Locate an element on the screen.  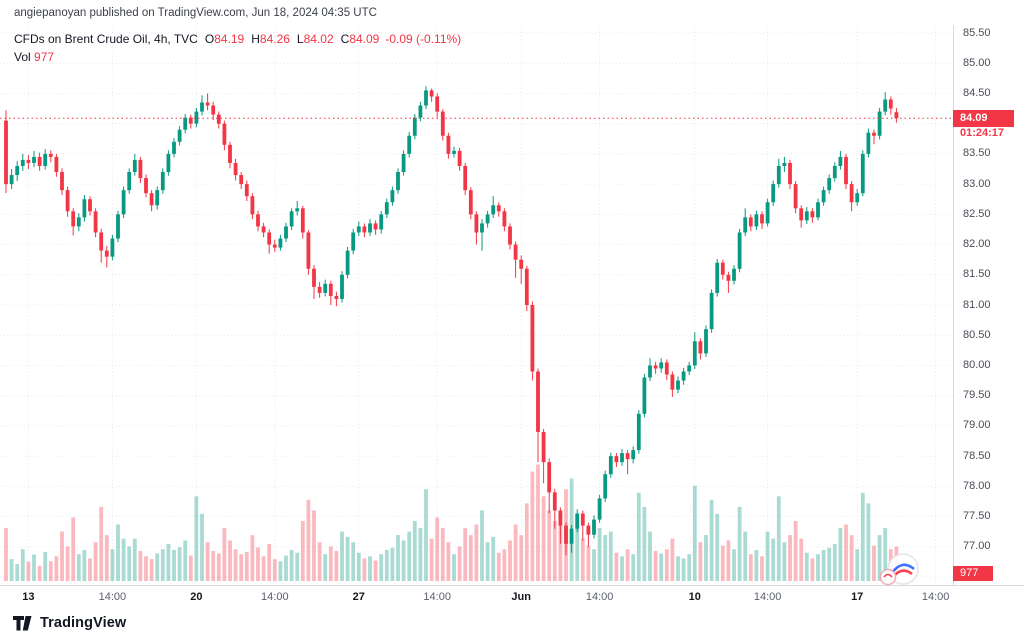
footer-brand: TradingView is located at coordinates (69, 623).